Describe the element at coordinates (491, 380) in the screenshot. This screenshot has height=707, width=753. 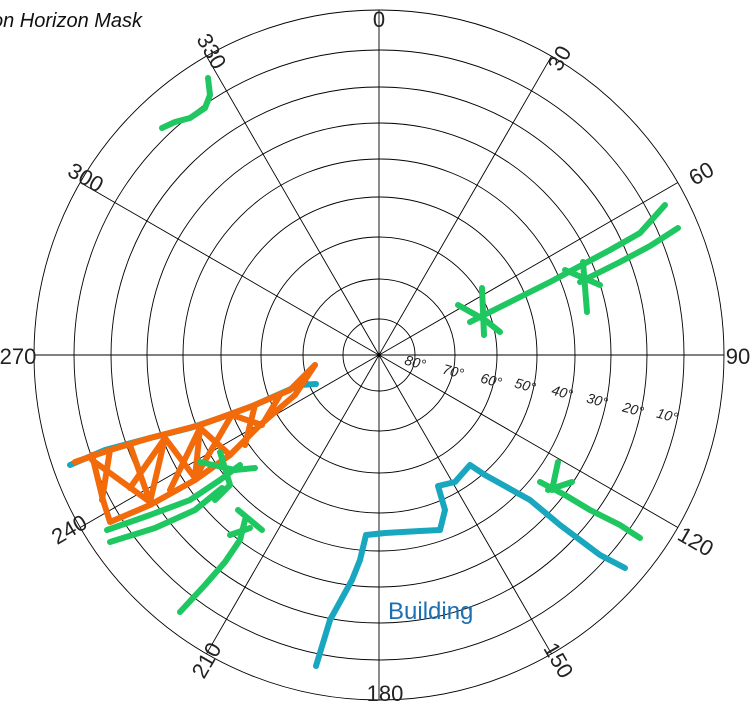
I see `elevation-label-60: 60°` at that location.